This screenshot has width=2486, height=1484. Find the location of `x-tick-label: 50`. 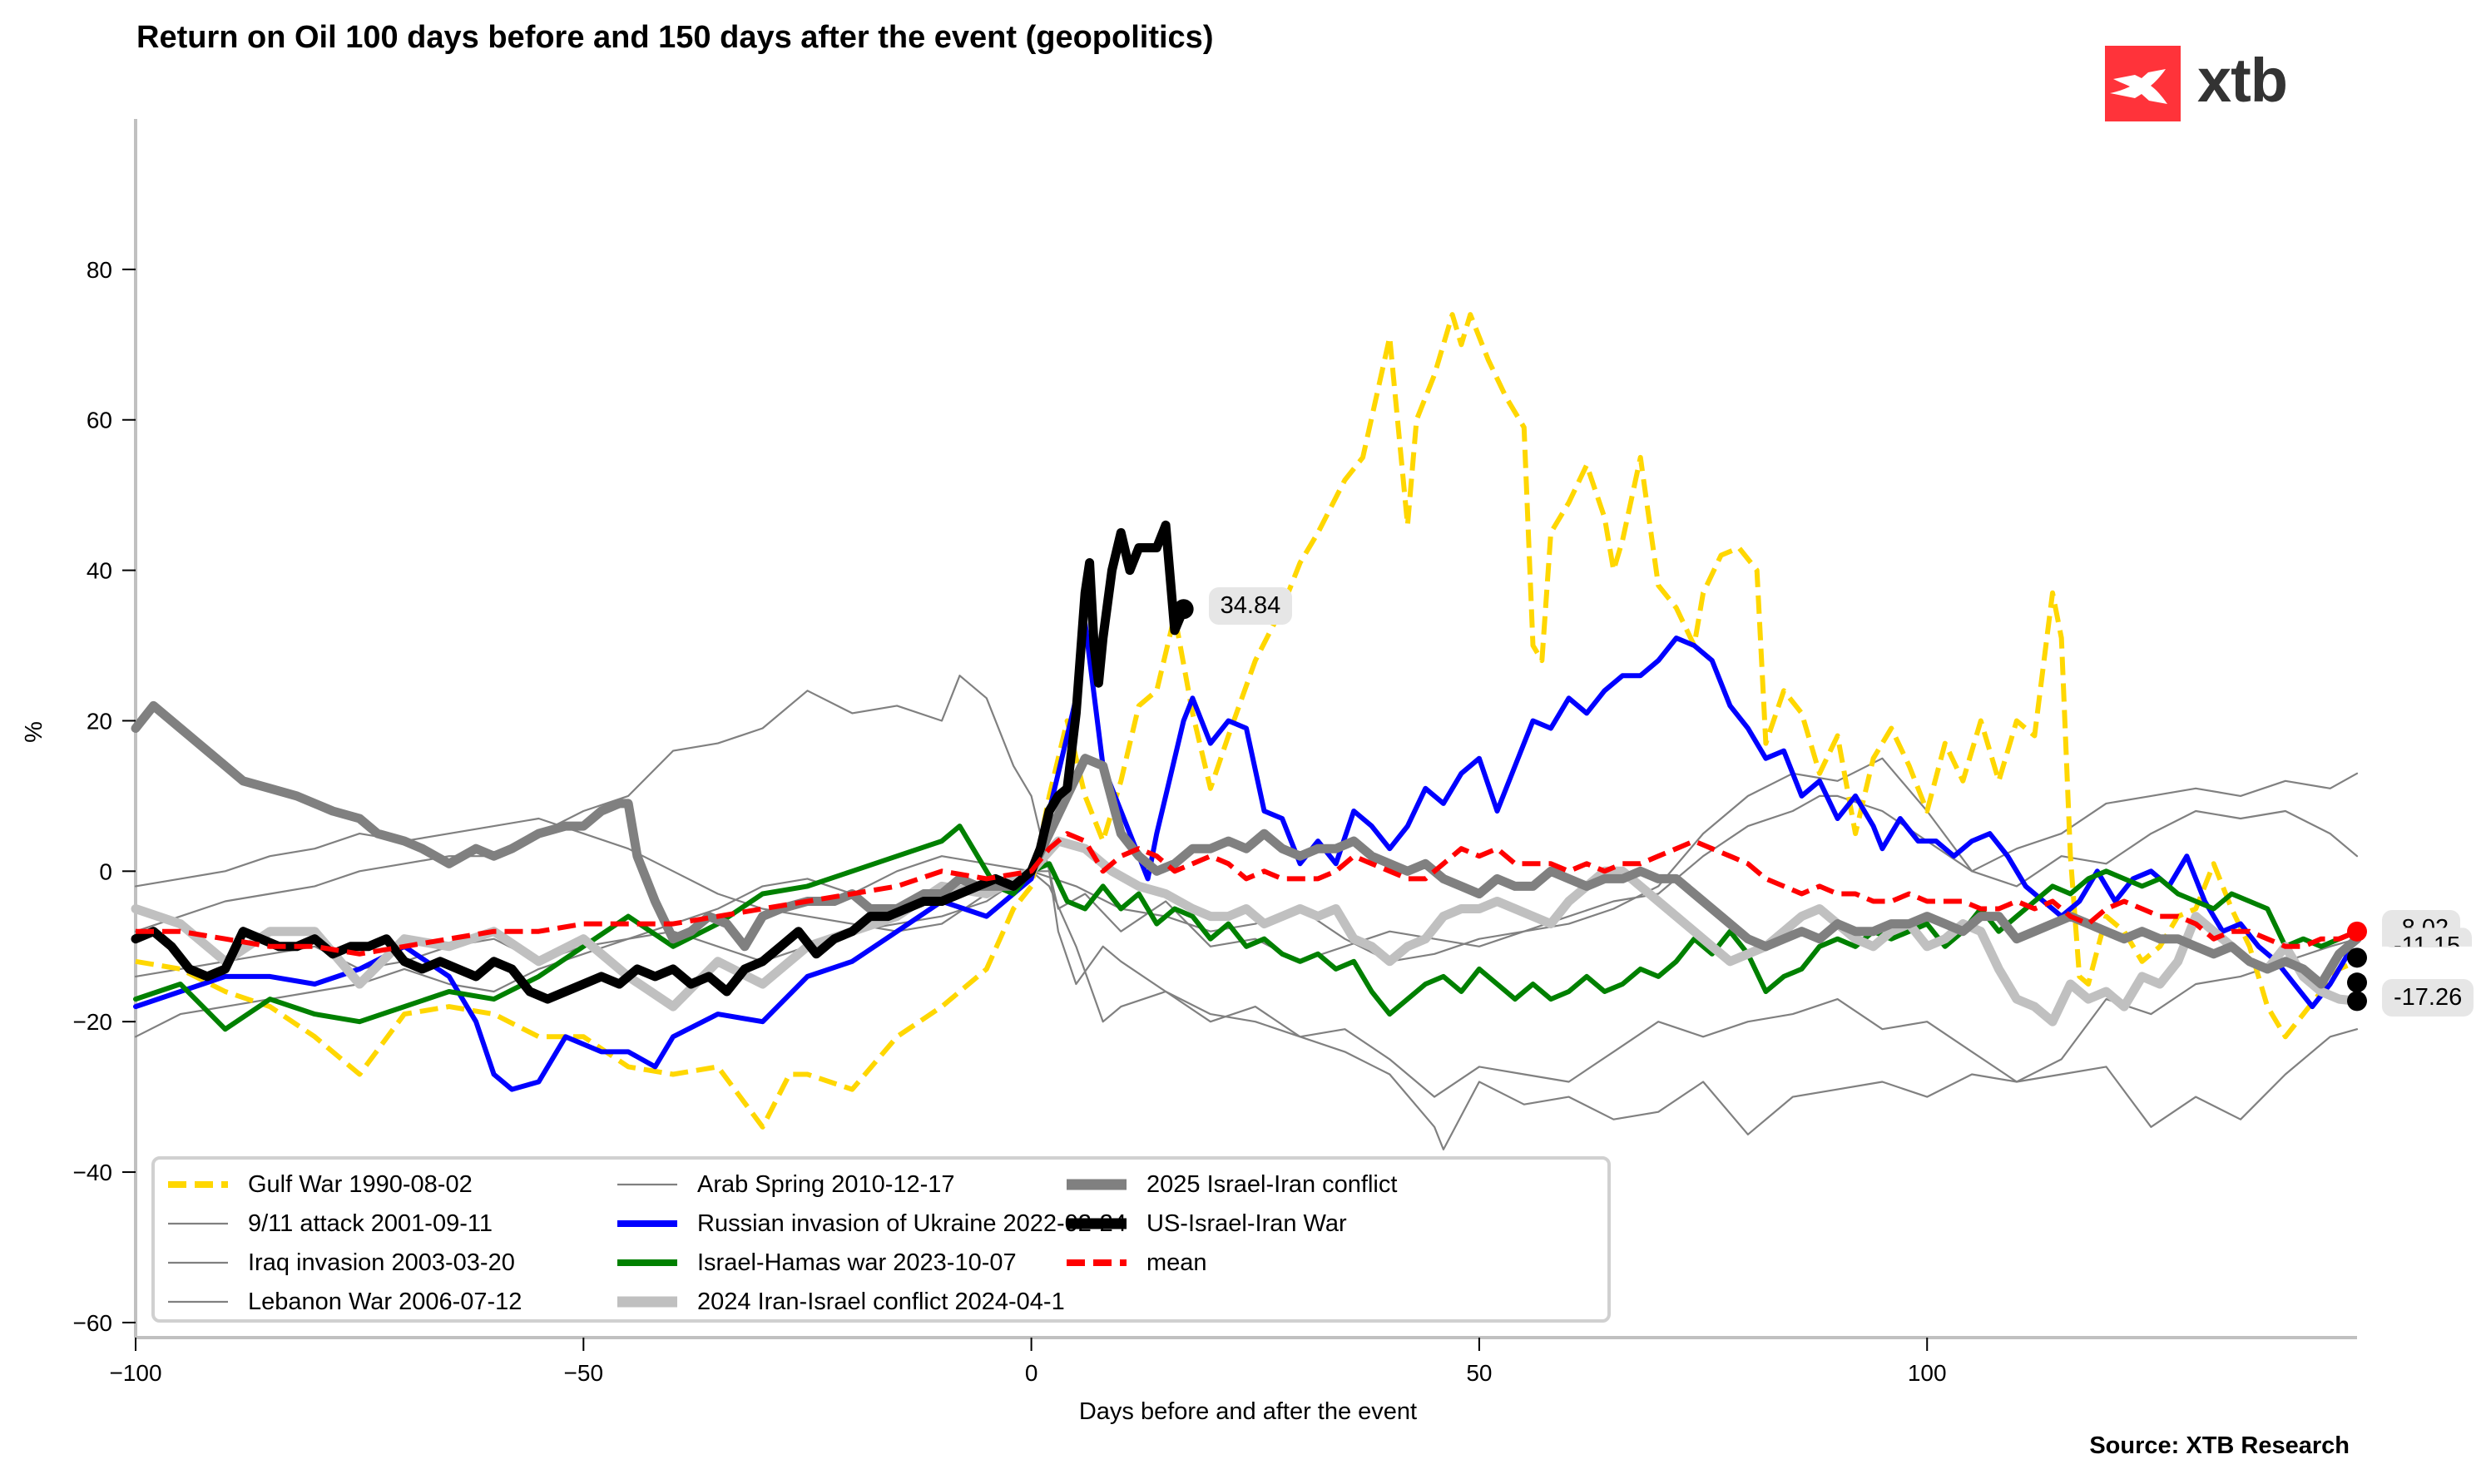

x-tick-label: 50 is located at coordinates (1479, 1373).